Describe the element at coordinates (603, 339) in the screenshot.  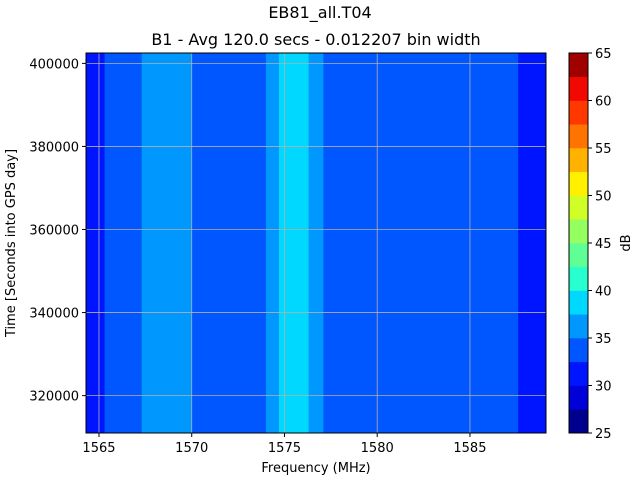
I see `colorbar-tick-label-2: 35` at that location.